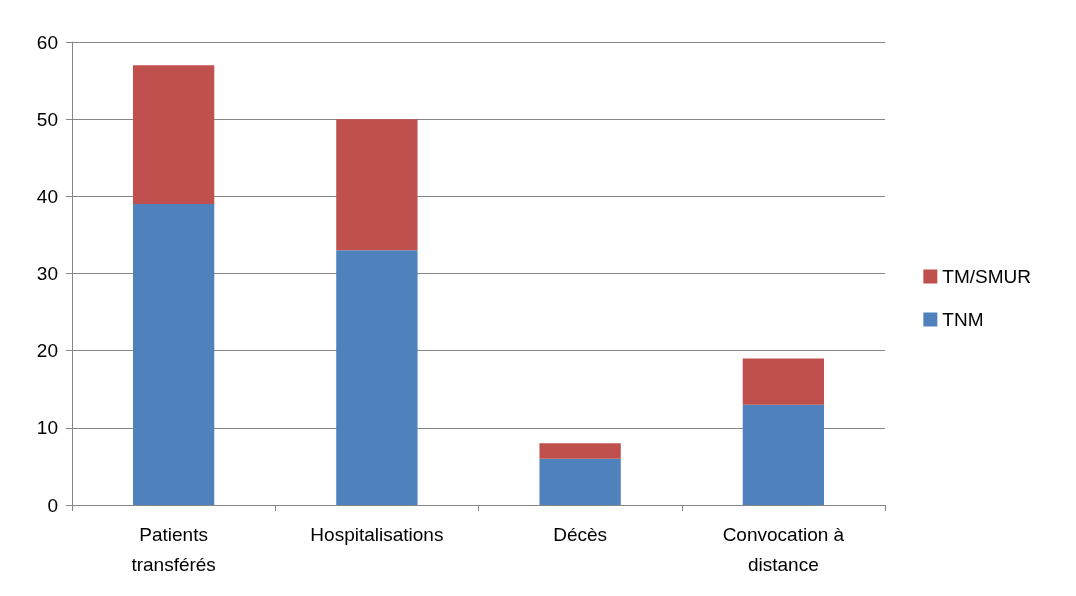 Image resolution: width=1076 pixels, height=596 pixels. What do you see at coordinates (47, 273) in the screenshot?
I see `y-tick-label: 30` at bounding box center [47, 273].